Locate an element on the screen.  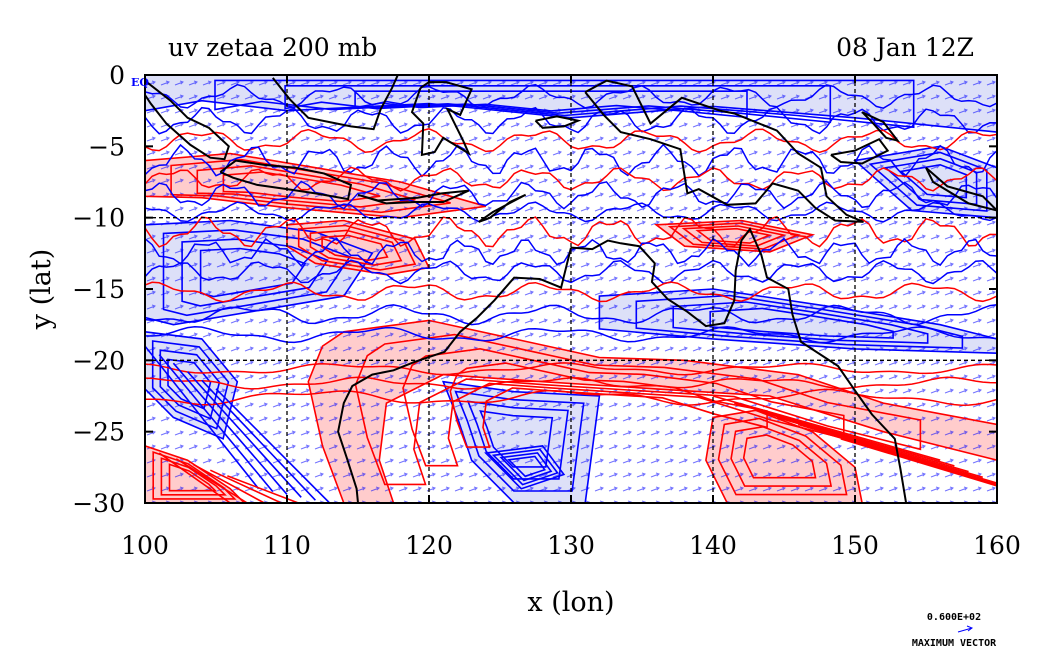
y-tick-label-5: −5 is located at coordinates (106, 146).